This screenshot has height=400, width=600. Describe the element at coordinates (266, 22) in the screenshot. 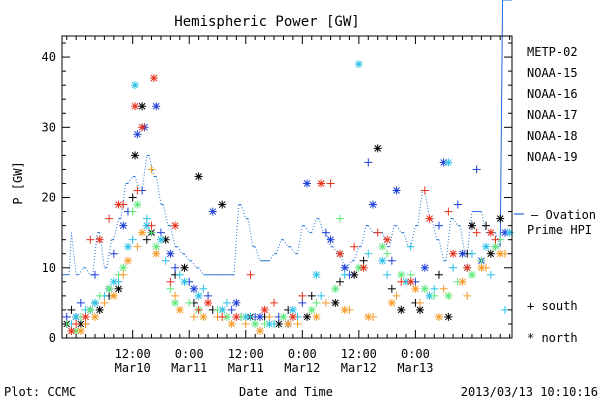

I see `chart-title: Hemispheric Power [GW]` at that location.